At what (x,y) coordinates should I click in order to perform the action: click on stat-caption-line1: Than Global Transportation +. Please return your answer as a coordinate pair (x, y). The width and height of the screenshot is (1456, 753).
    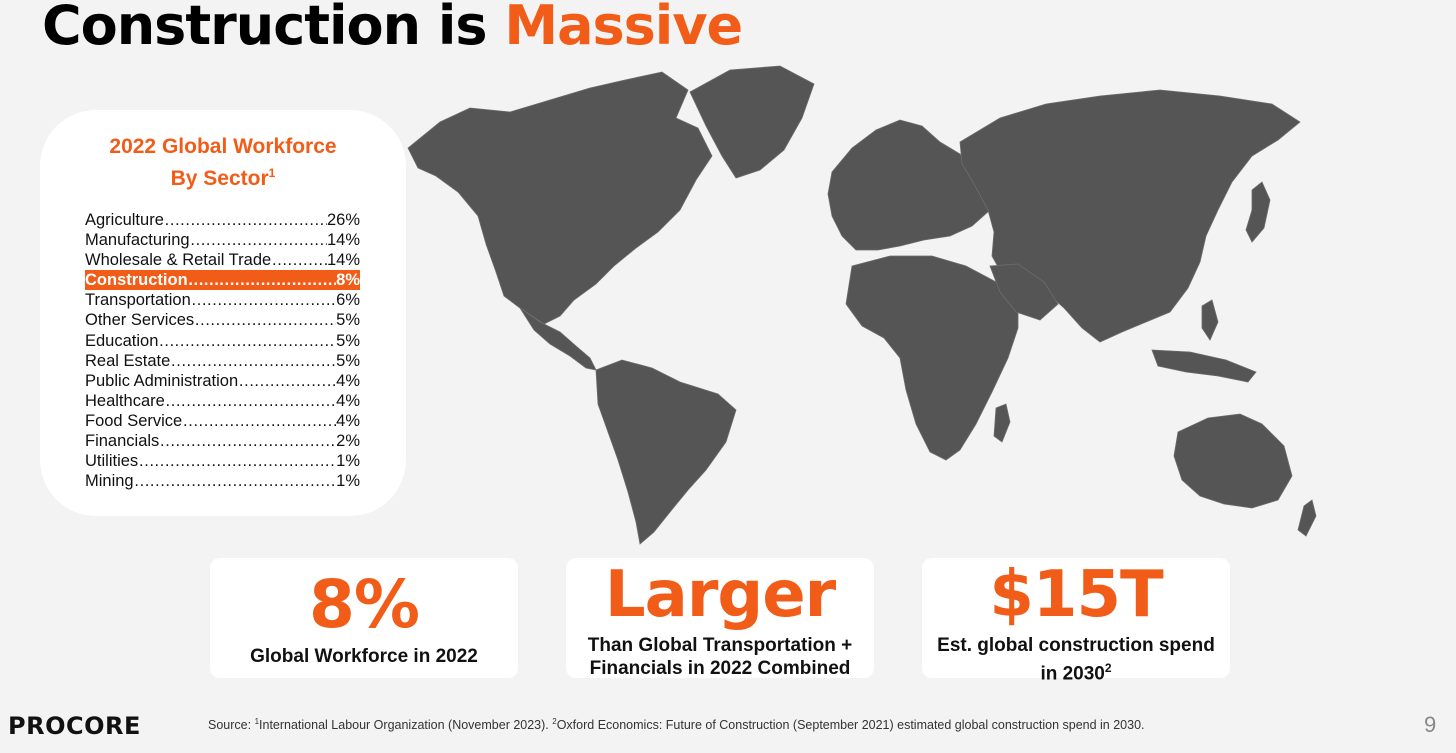
    Looking at the image, I should click on (720, 645).